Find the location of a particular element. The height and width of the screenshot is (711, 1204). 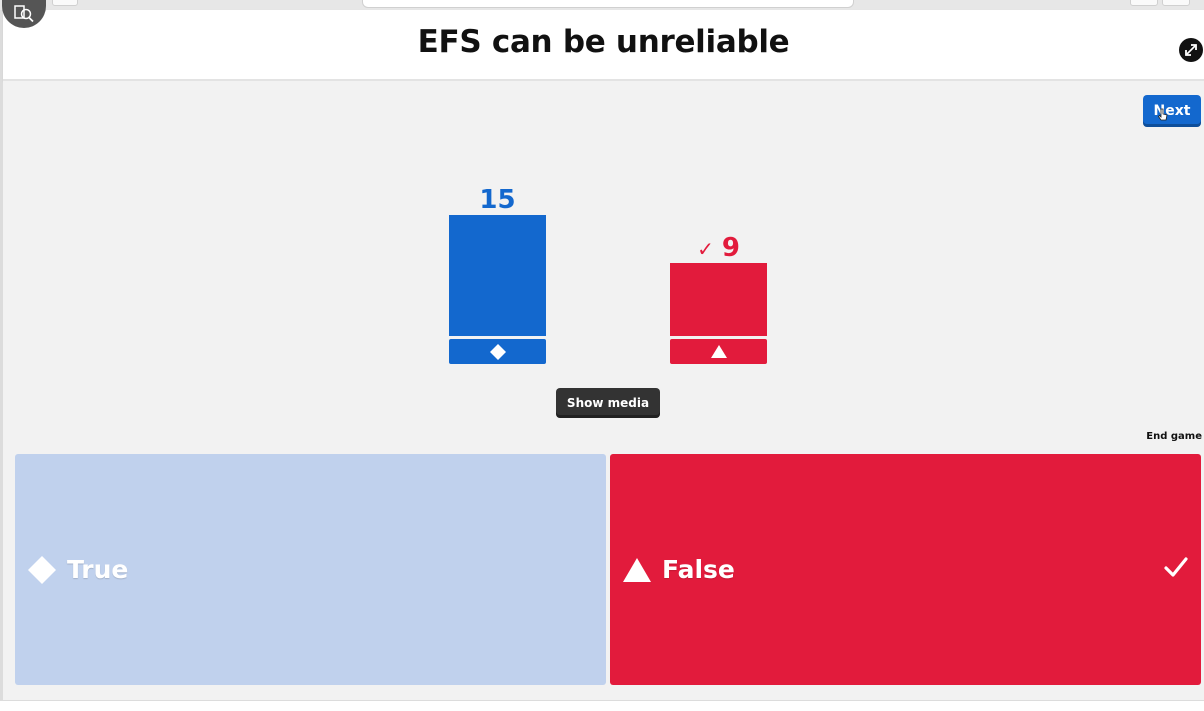

browser-tab-stub is located at coordinates (65, 3).